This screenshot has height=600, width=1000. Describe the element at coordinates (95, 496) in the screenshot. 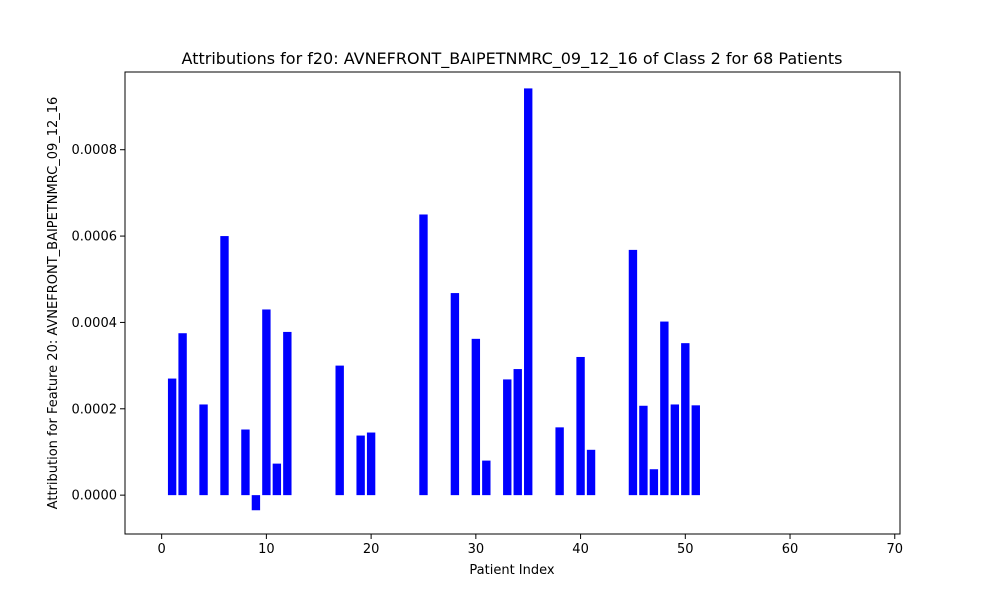

I see `y-tick-label: 0.0000` at that location.